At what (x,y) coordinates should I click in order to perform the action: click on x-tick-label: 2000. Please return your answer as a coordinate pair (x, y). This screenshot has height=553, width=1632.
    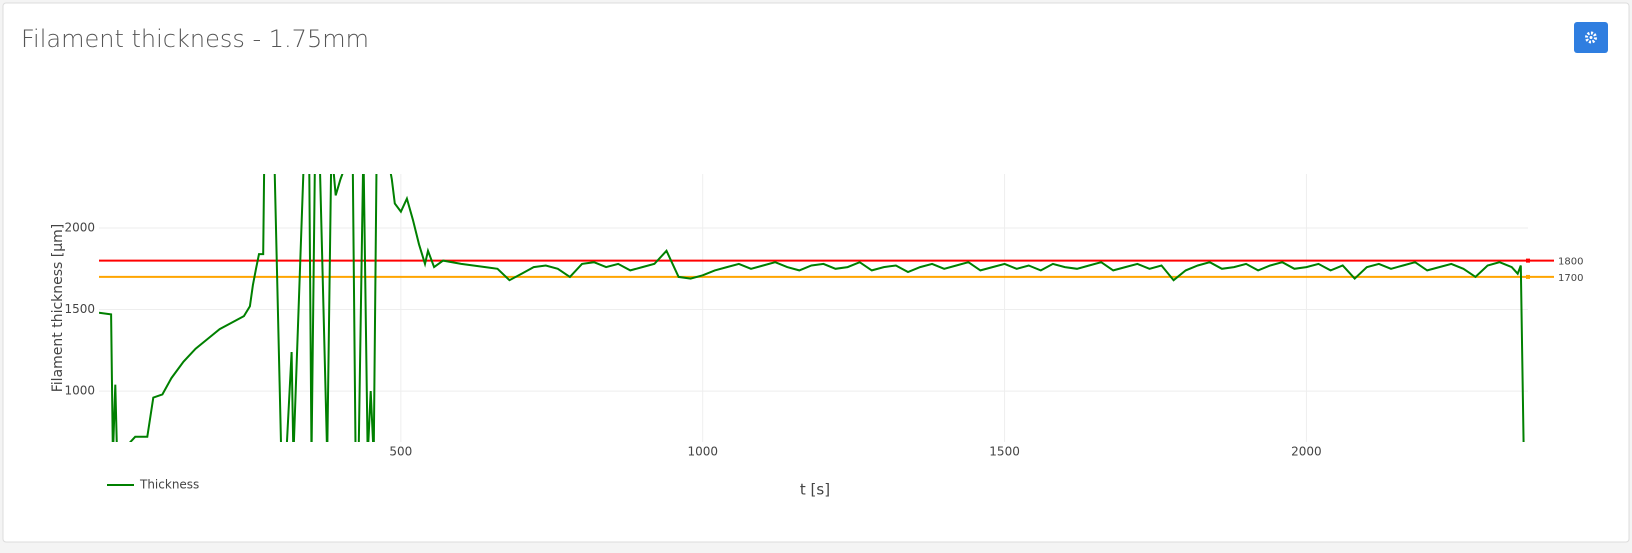
    Looking at the image, I should click on (1306, 452).